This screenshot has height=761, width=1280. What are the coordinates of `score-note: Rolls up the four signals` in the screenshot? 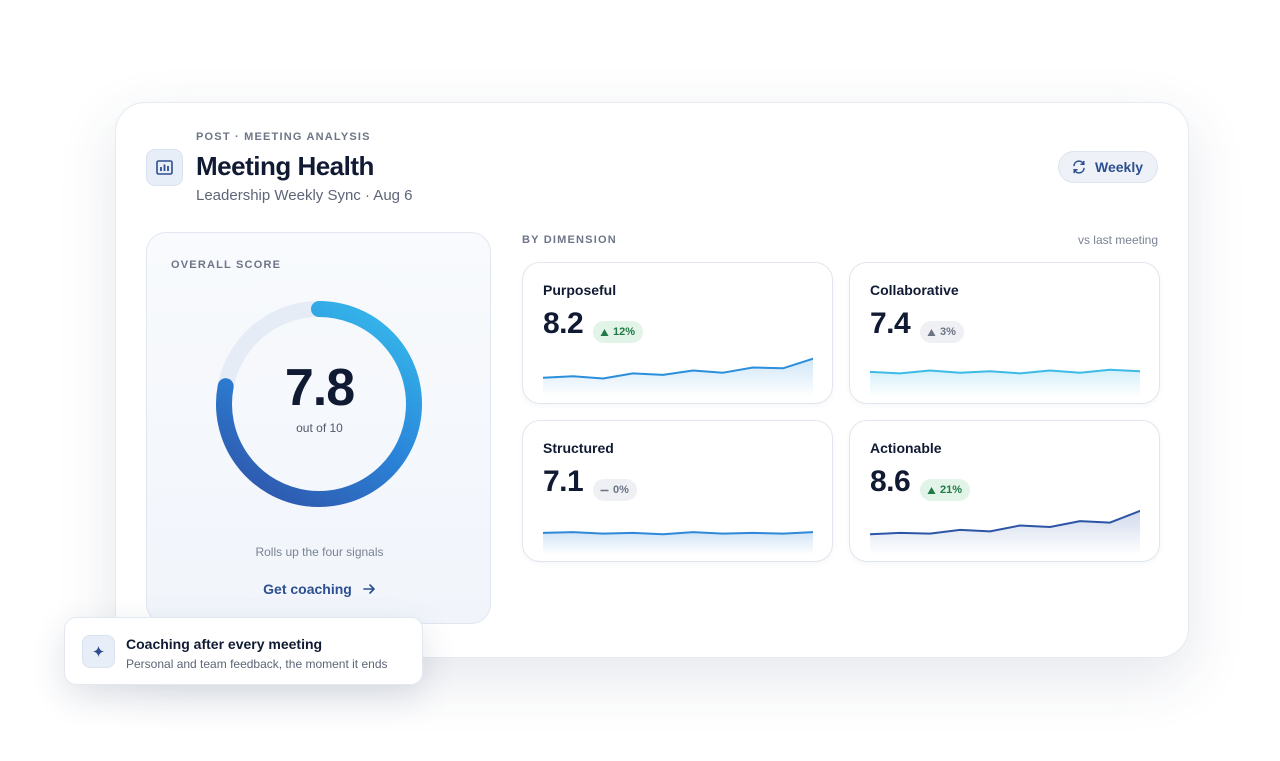 It's located at (319, 552).